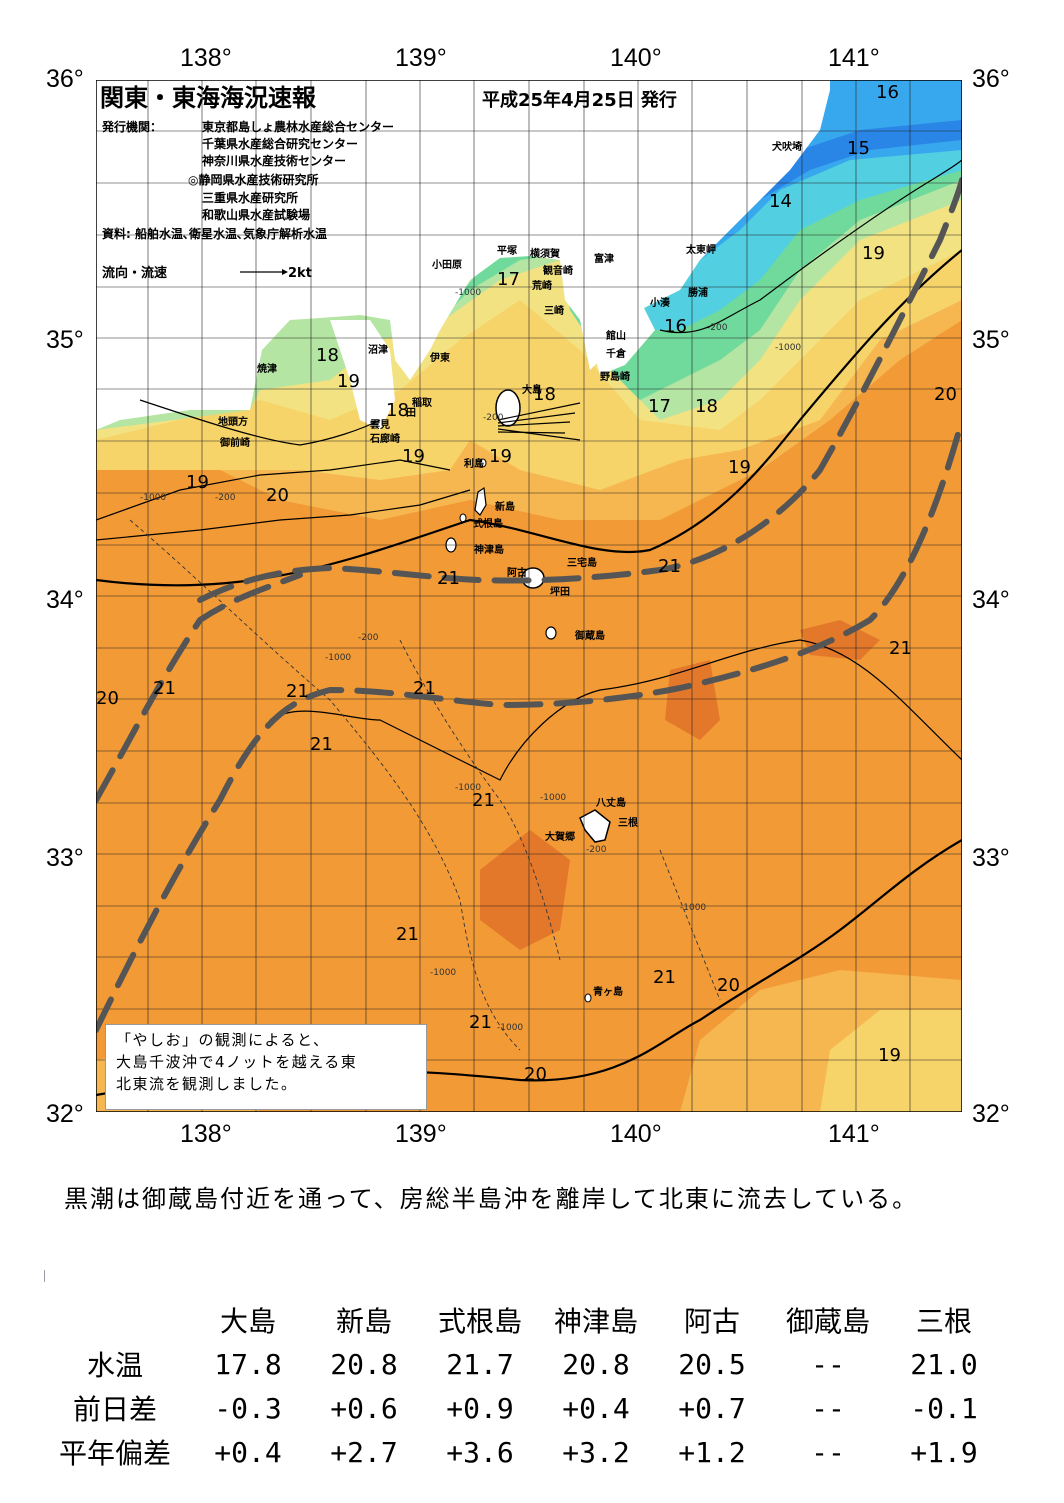 This screenshot has height=1503, width=1064. Describe the element at coordinates (889, 1055) in the screenshot. I see `iso-label-19-g: 19` at that location.